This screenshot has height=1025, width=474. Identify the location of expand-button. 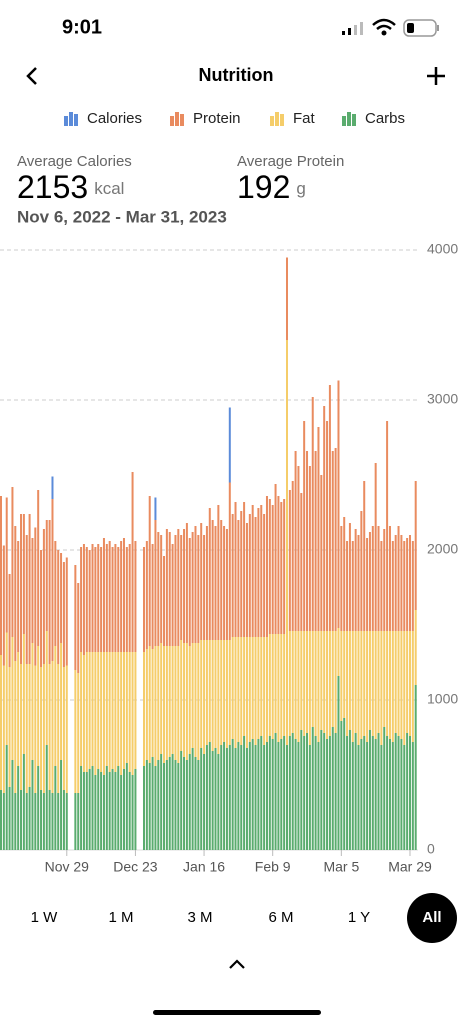
(237, 964).